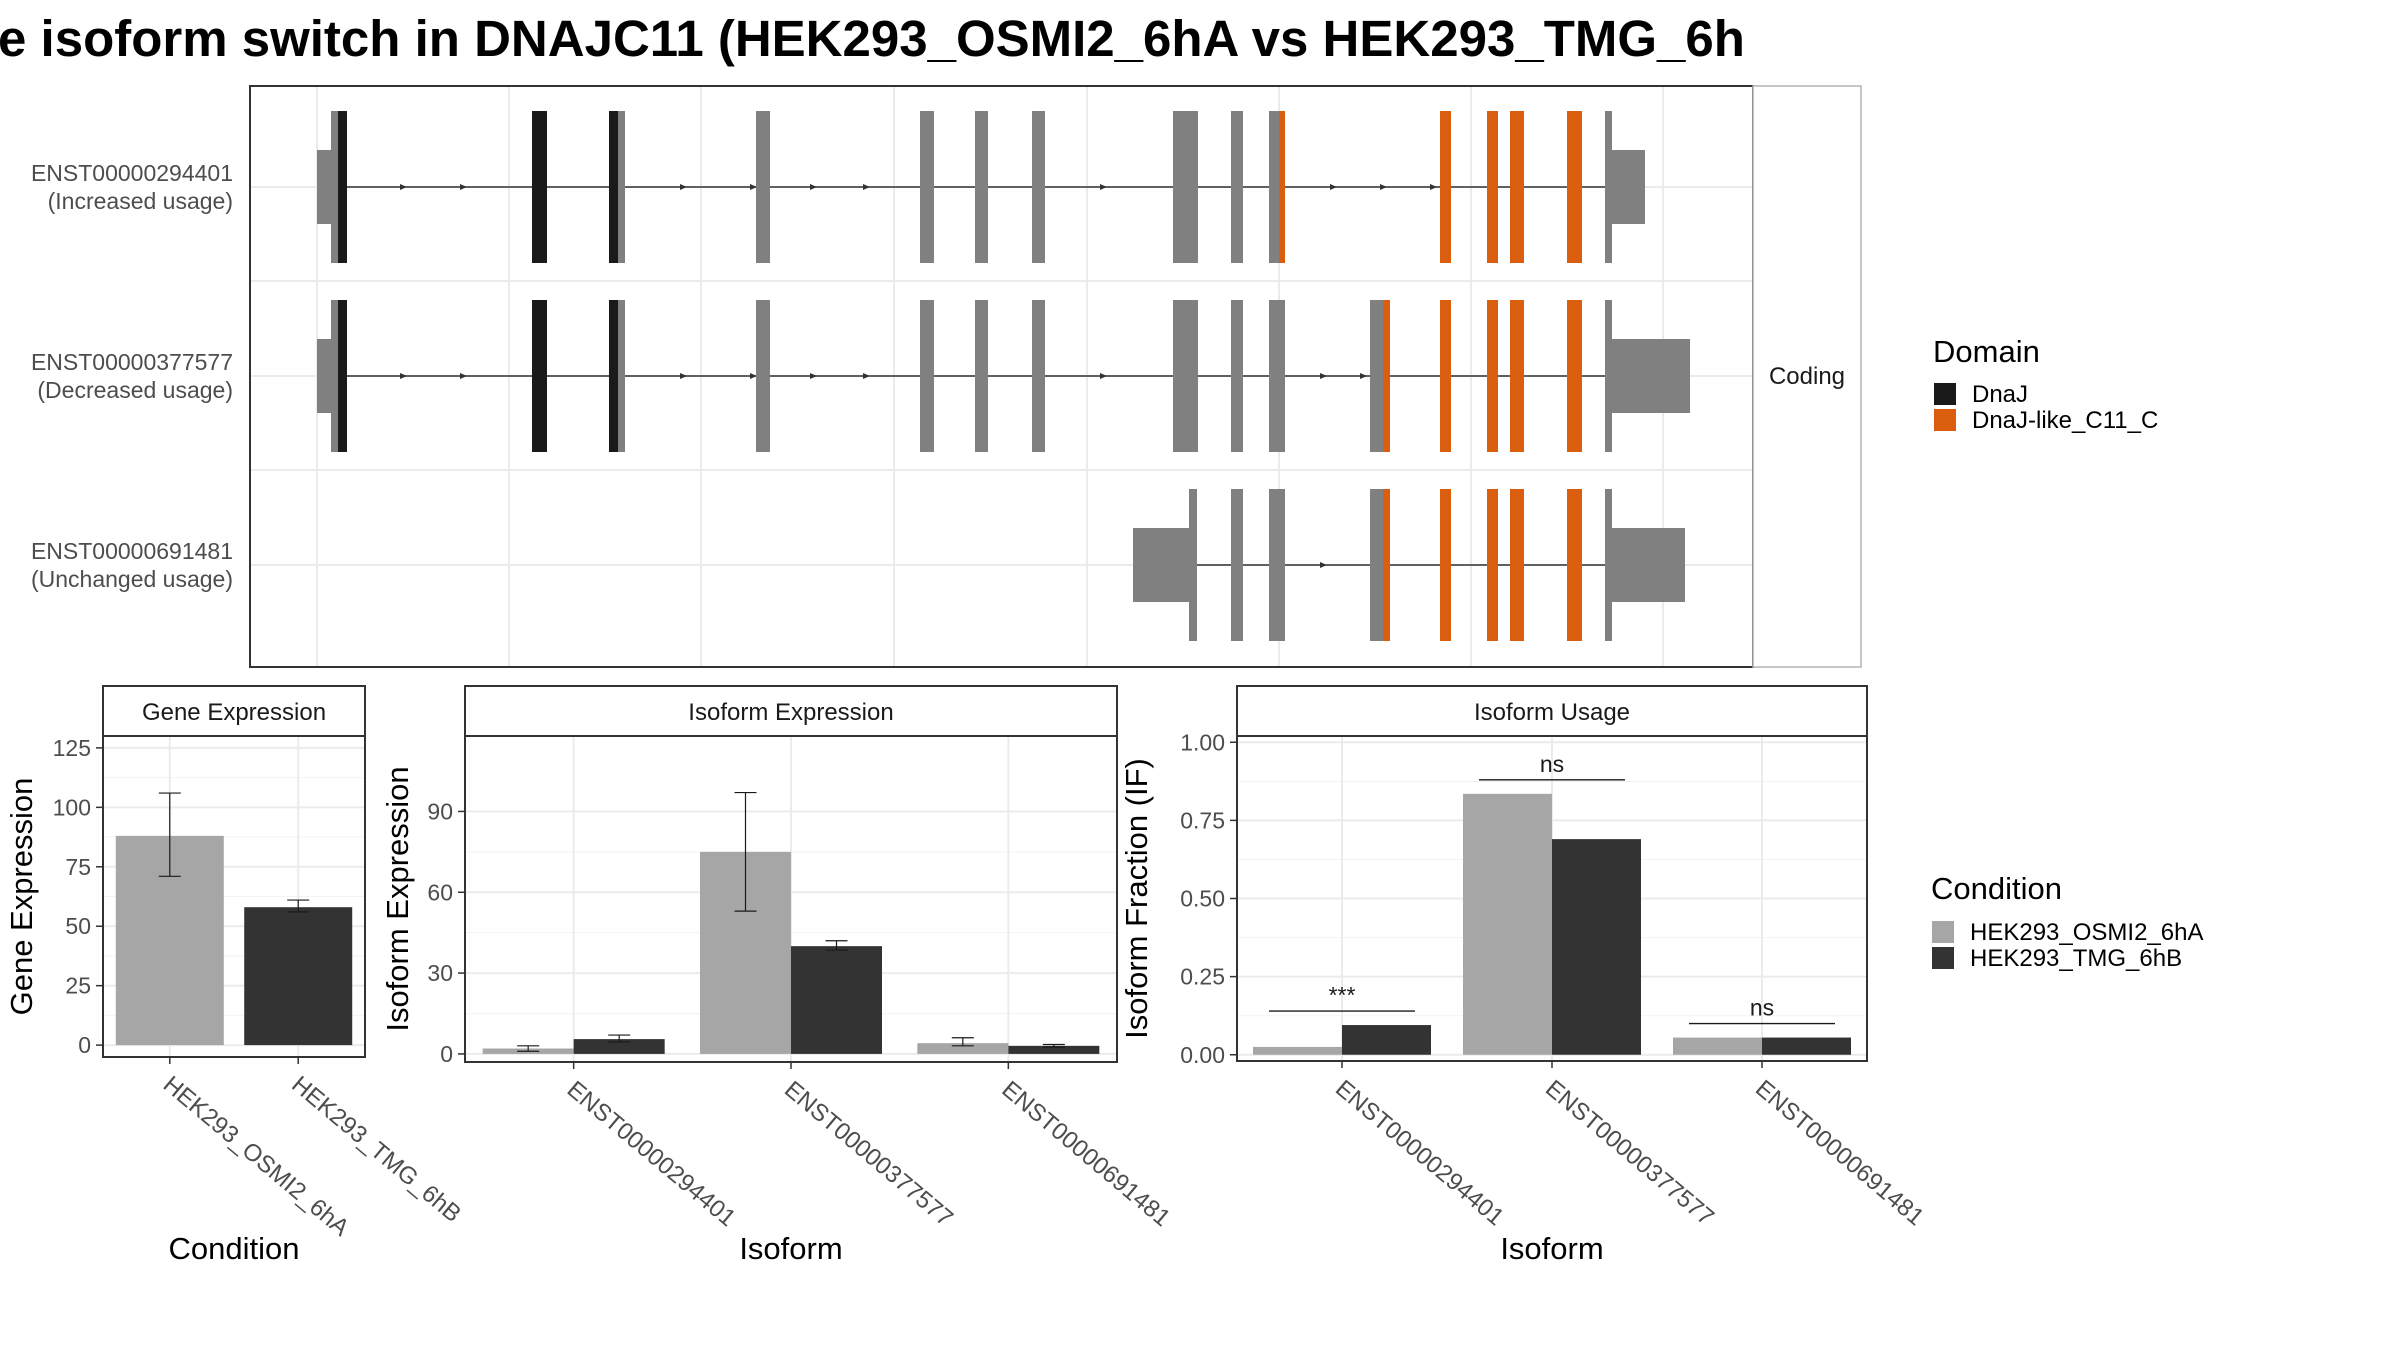 This screenshot has width=2400, height=1355. Describe the element at coordinates (790, 712) in the screenshot. I see `panel-title: Isoform Expression` at that location.